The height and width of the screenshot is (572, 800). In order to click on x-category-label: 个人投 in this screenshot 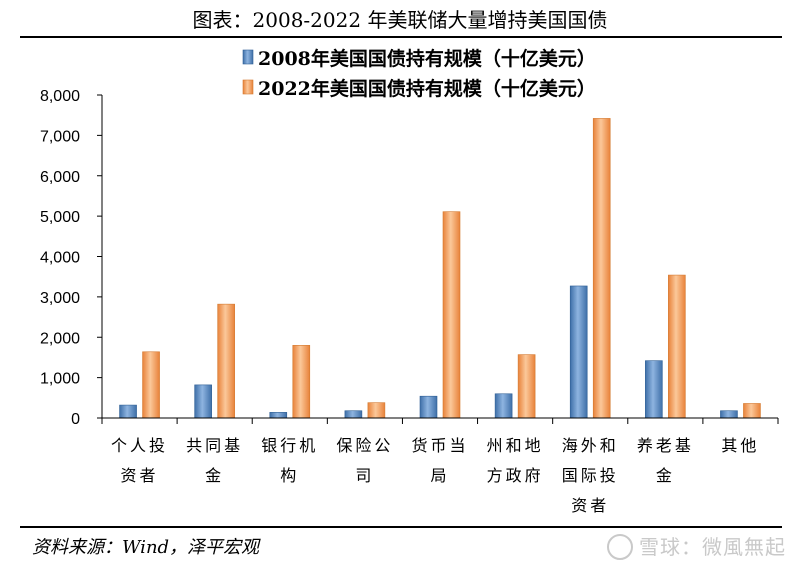, I will do `click(139, 445)`.